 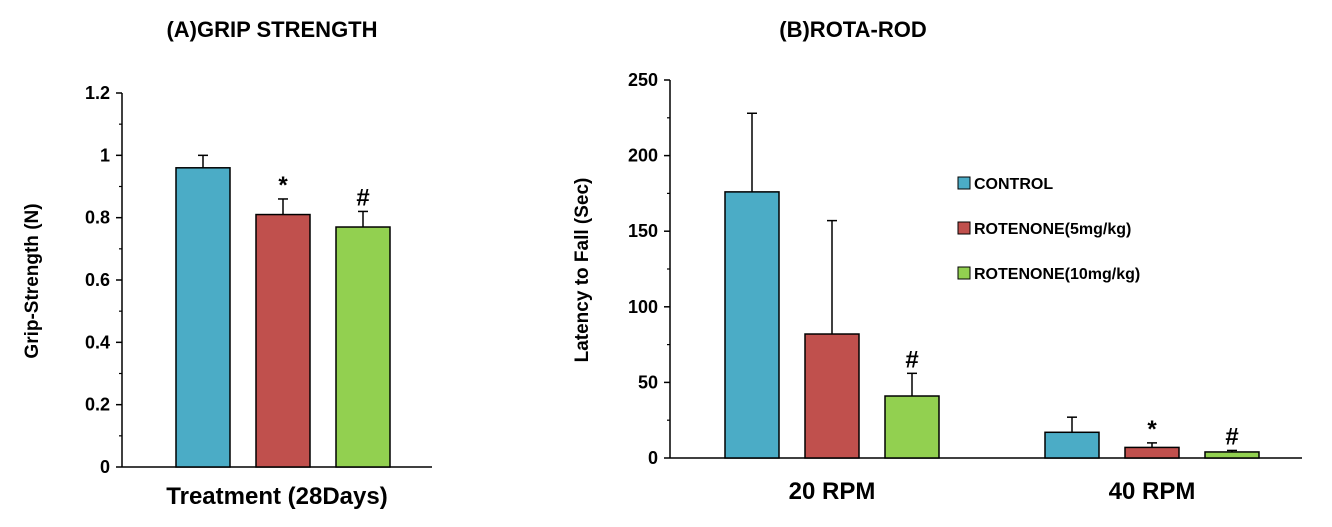 What do you see at coordinates (105, 155) in the screenshot?
I see `y-tick-label: 1` at bounding box center [105, 155].